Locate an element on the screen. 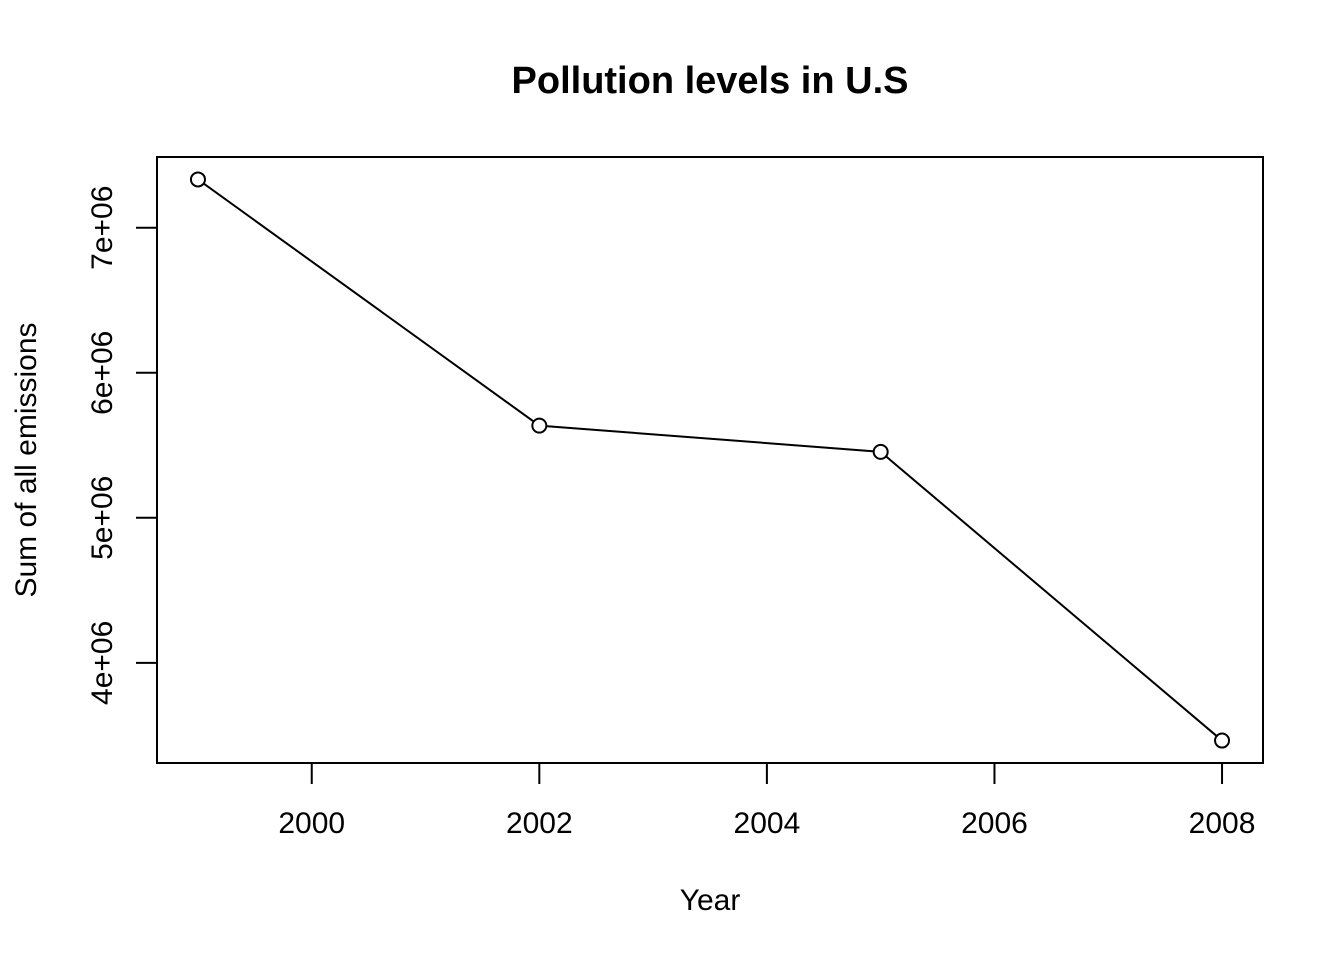 This screenshot has width=1344, height=960. y-tick-label: 5e+06 is located at coordinates (102, 518).